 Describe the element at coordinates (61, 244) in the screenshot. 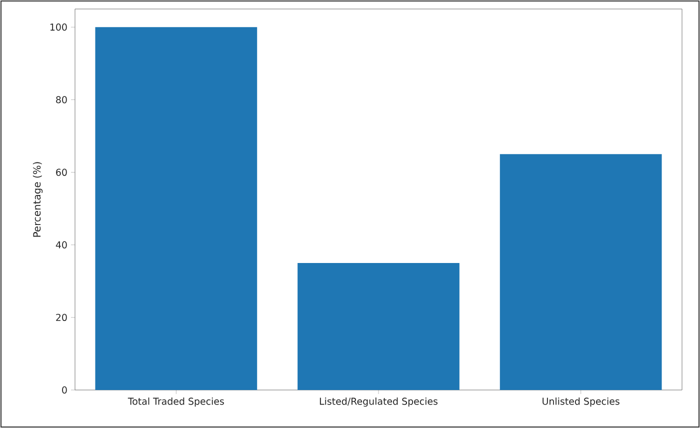

I see `y-tick-label: 40` at that location.